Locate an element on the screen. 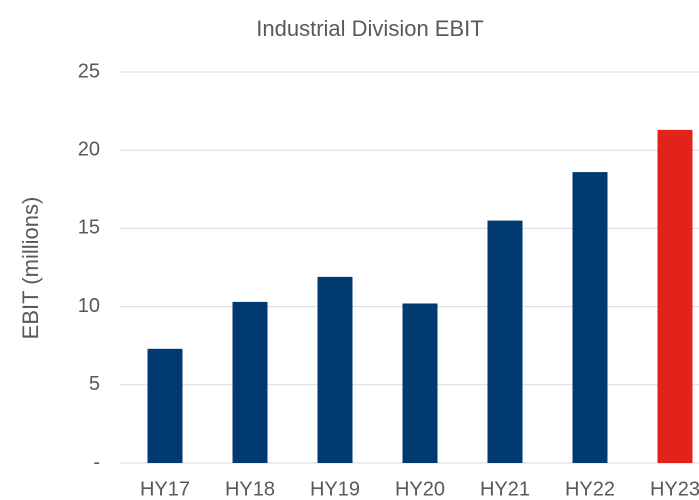 This screenshot has height=500, width=699. x-tick-label: HY22 is located at coordinates (590, 489).